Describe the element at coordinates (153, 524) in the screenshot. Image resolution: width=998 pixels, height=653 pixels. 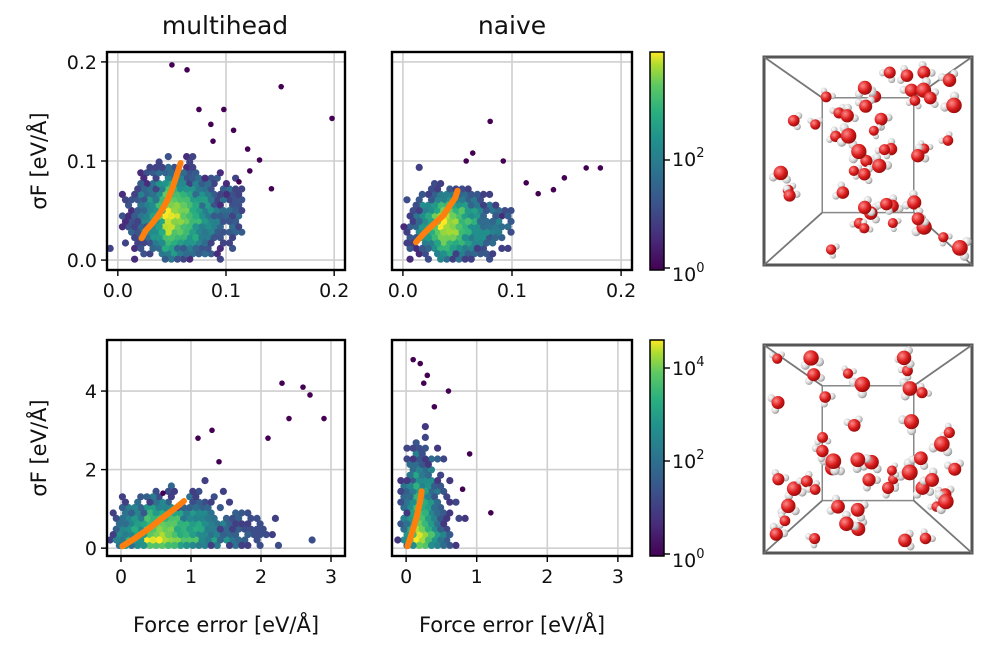
I see `mean-trend-line` at that location.